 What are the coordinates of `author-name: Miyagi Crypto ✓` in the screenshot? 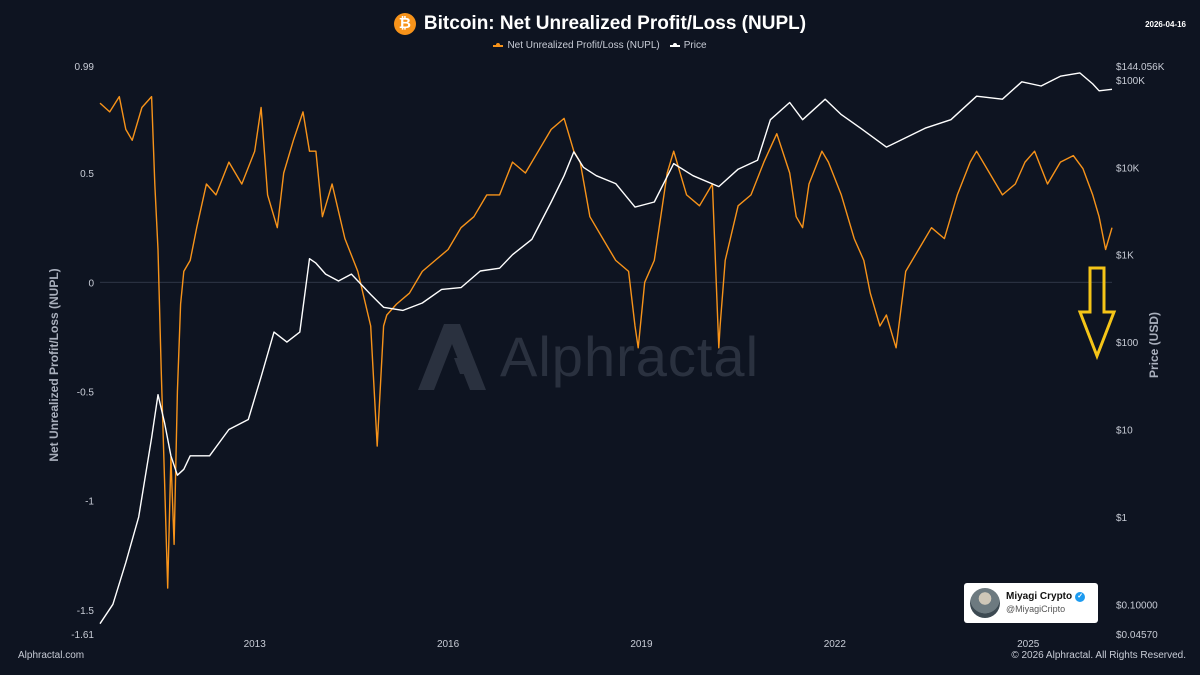 It's located at (1046, 596).